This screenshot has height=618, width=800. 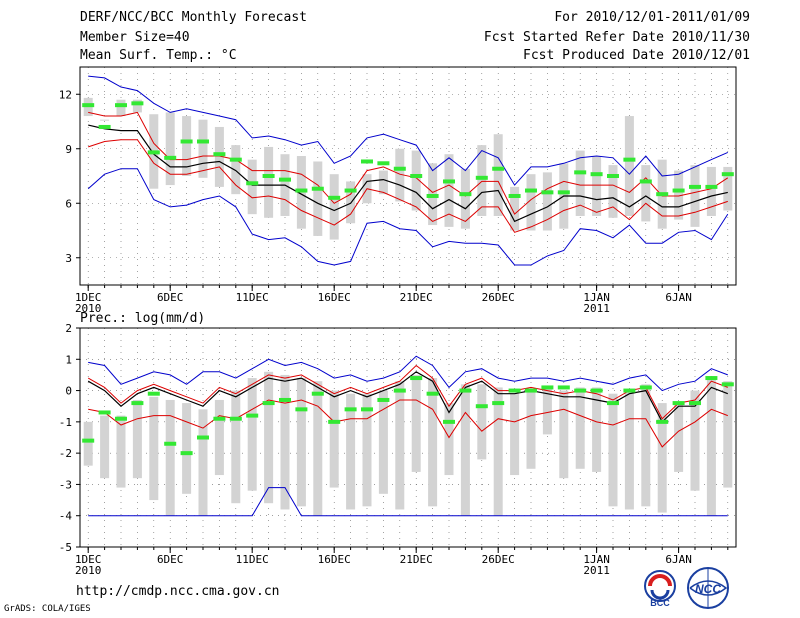 I want to click on x-tick-label: 6JAN, so click(x=678, y=559).